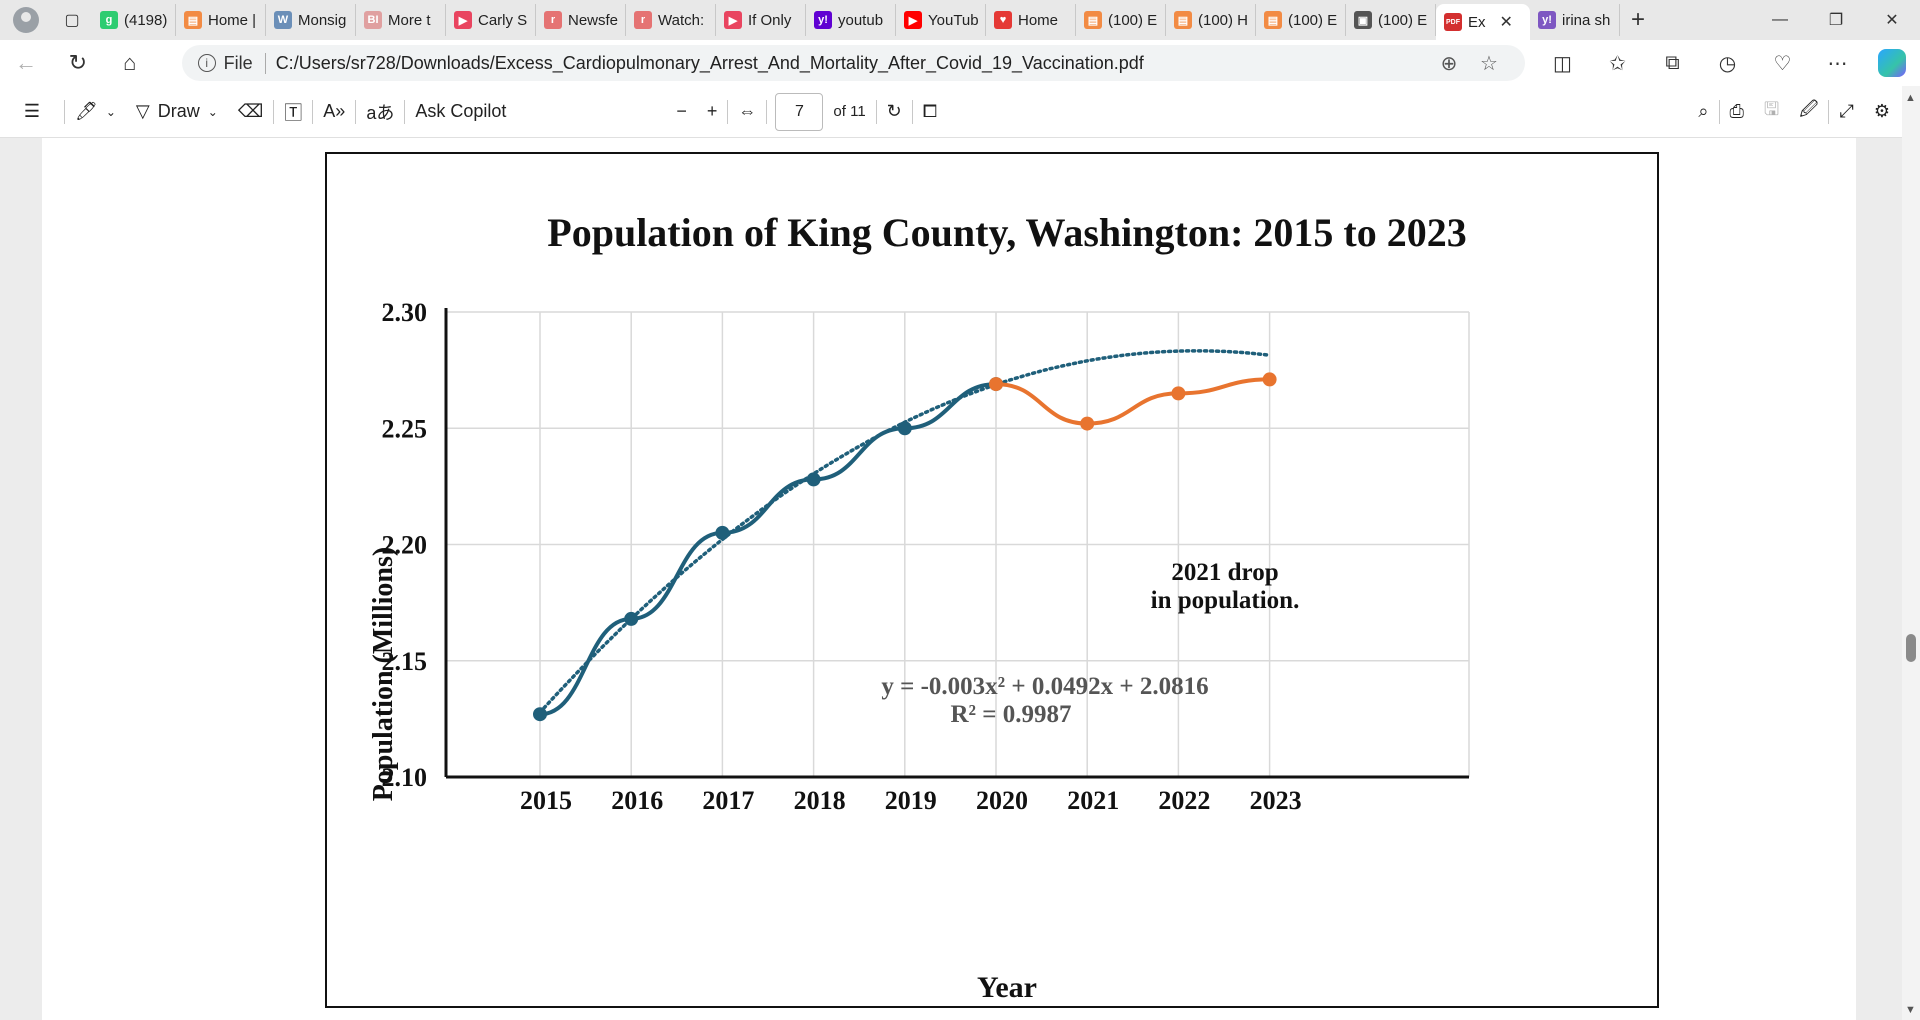 Image resolution: width=1920 pixels, height=1020 pixels. Describe the element at coordinates (930, 111) in the screenshot. I see `page-view-icon: ⧠` at that location.